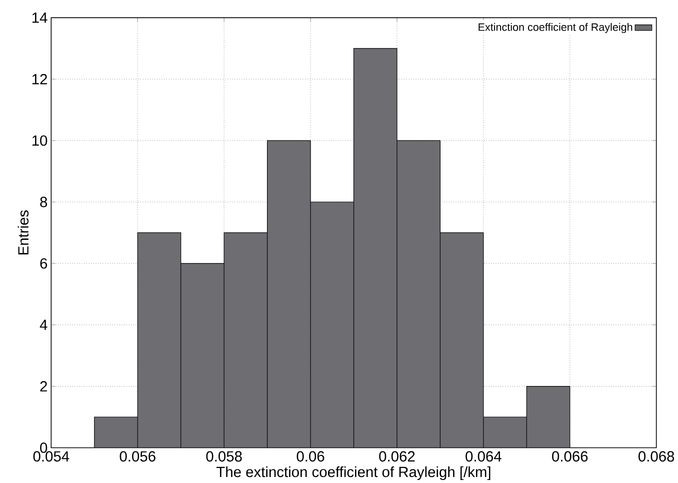  I want to click on y-tick-label: 8, so click(44, 202).